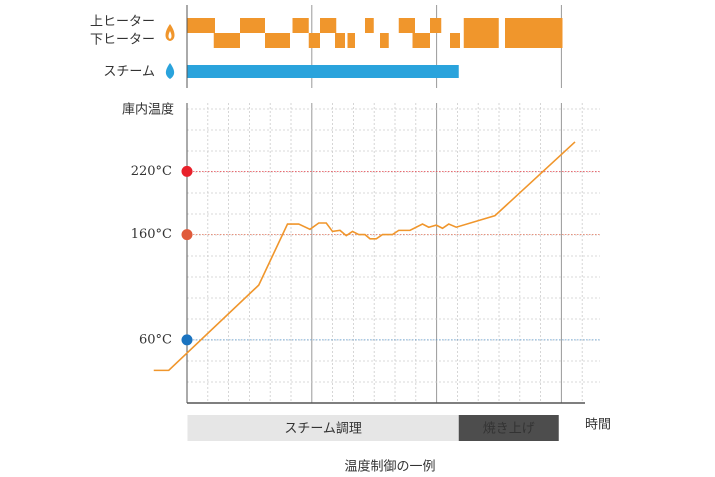 This screenshot has width=715, height=477. I want to click on phase-label: スチーム調理, so click(323, 429).